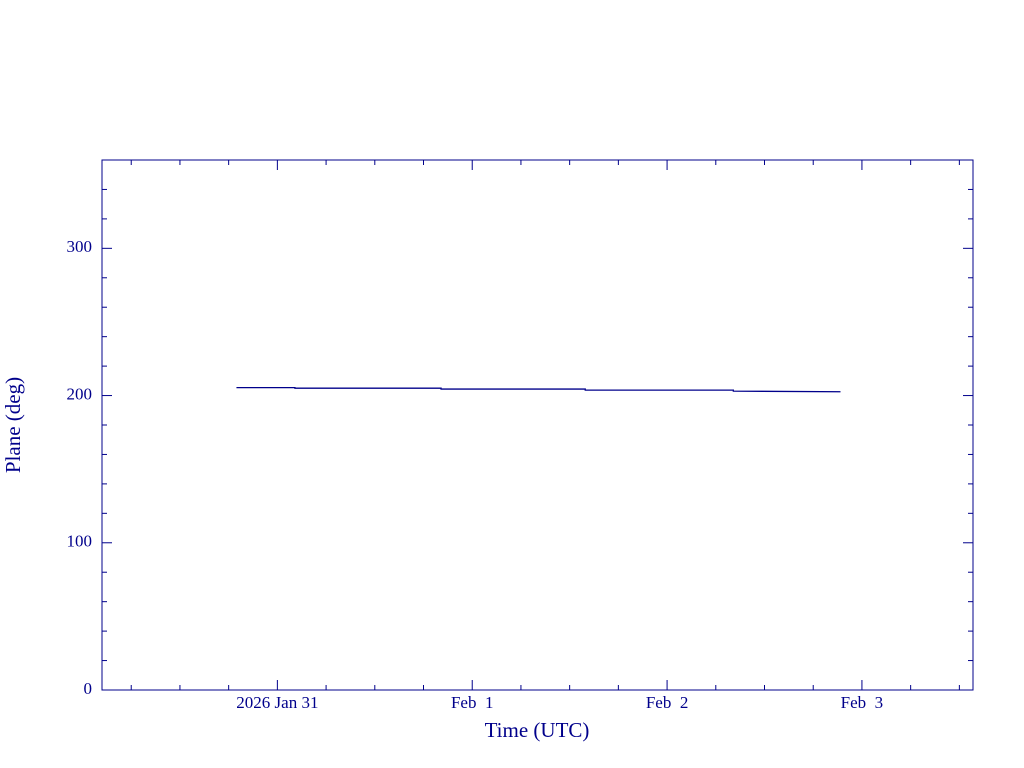  What do you see at coordinates (472, 702) in the screenshot?
I see `x-tick-label: Feb 1` at bounding box center [472, 702].